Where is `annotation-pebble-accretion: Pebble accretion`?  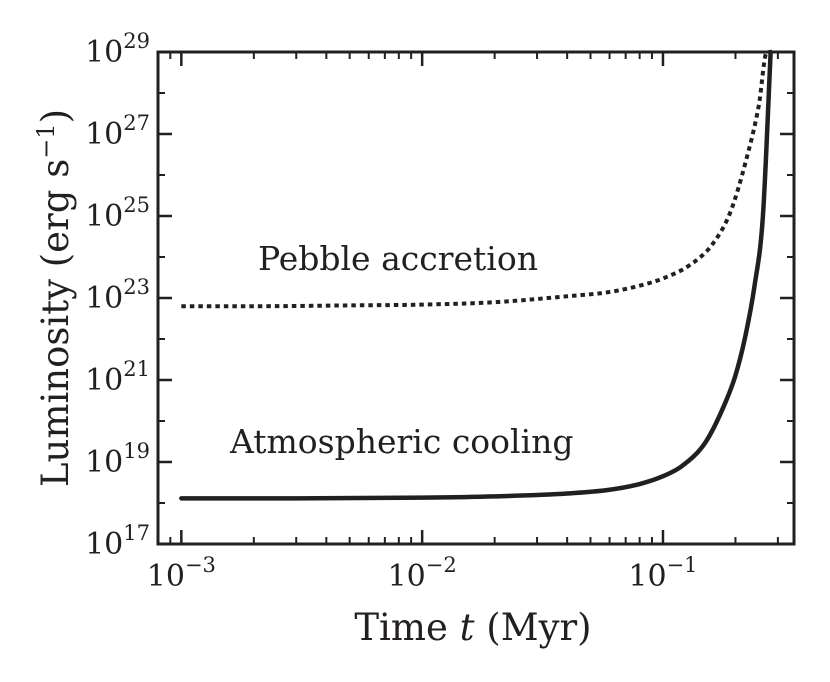 annotation-pebble-accretion: Pebble accretion is located at coordinates (398, 258).